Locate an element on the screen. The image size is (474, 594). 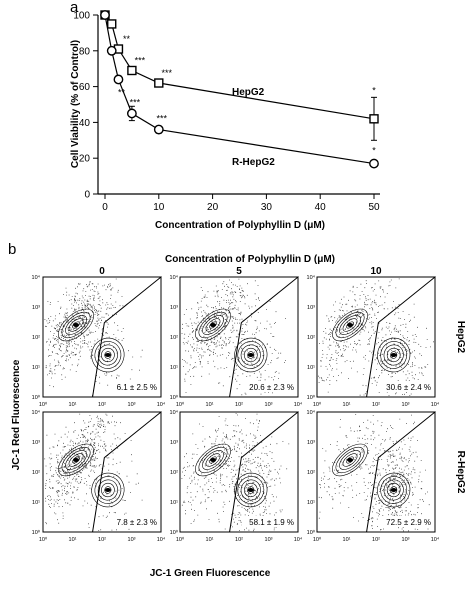
series-label-r-hepg2: R-HepG2 is located at coordinates (253, 162).